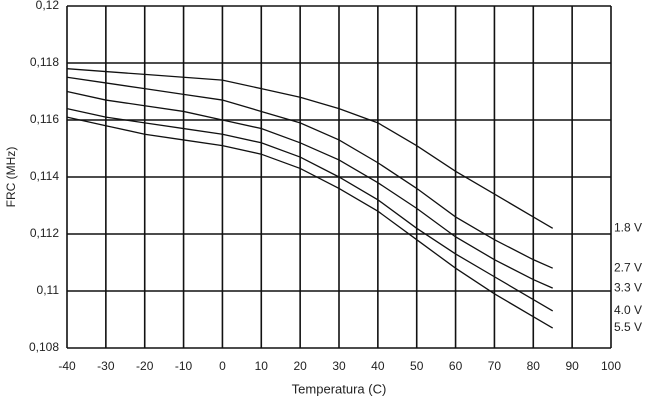 This screenshot has width=648, height=401. Describe the element at coordinates (534, 366) in the screenshot. I see `x-tick-label: 80` at that location.